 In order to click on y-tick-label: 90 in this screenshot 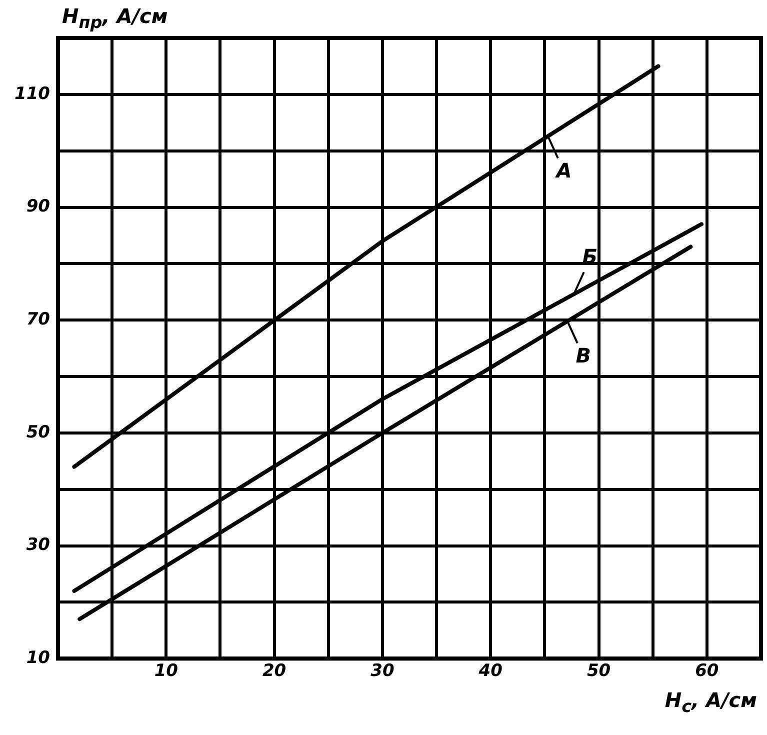, I will do `click(38, 206)`.